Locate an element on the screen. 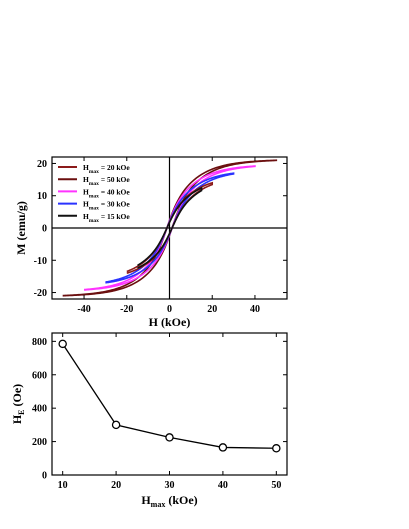 The image size is (409, 529). y-tick-label: 10 is located at coordinates (42, 196).